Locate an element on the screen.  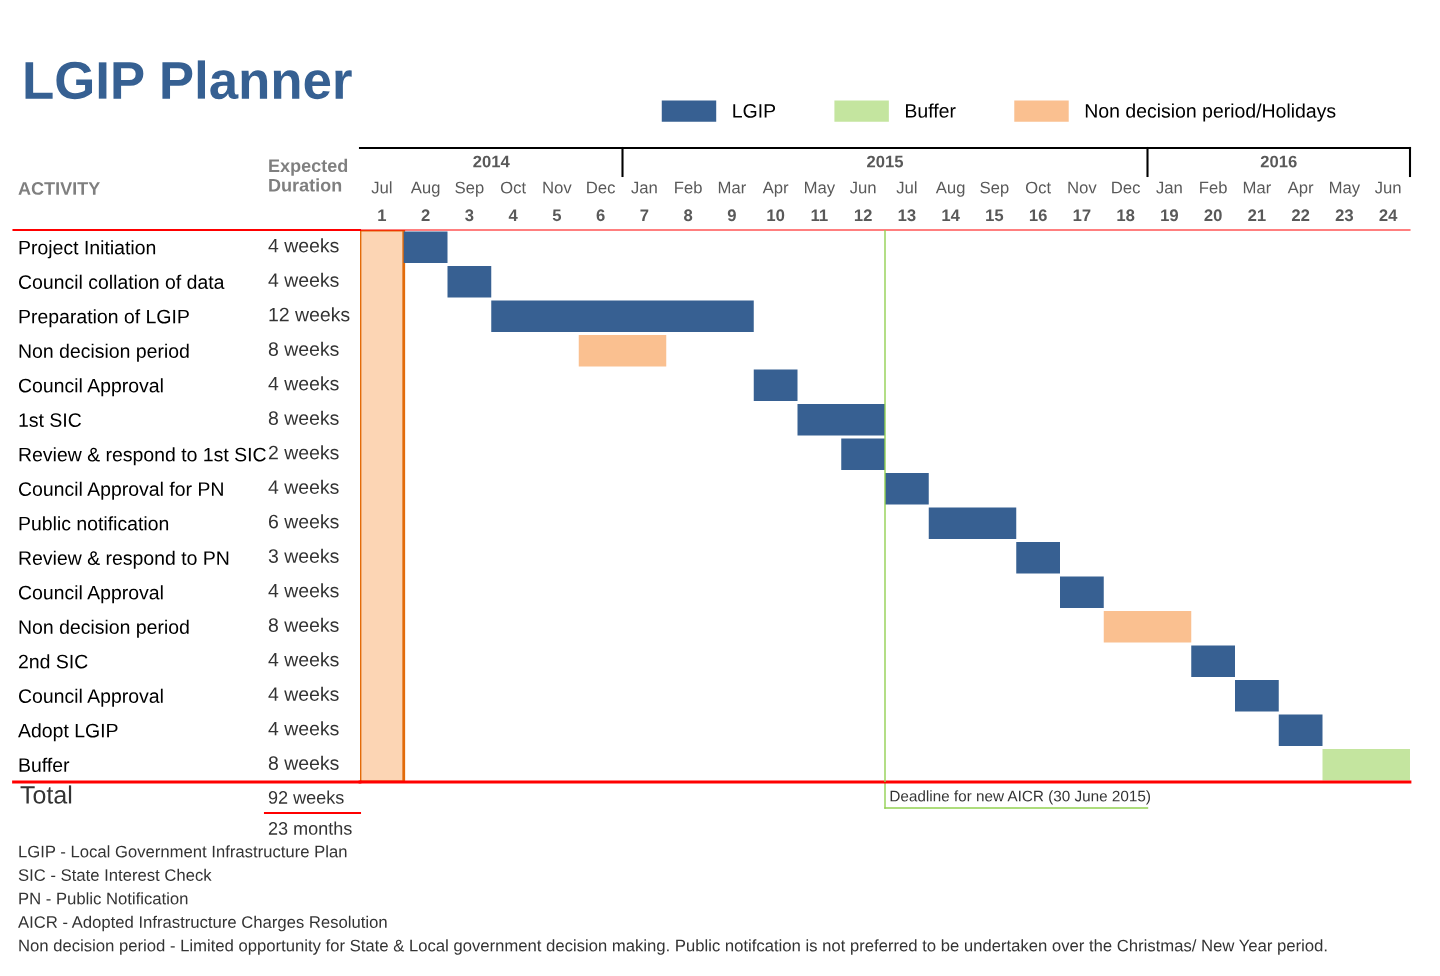
text: PN - Public Notification is located at coordinates (103, 898).